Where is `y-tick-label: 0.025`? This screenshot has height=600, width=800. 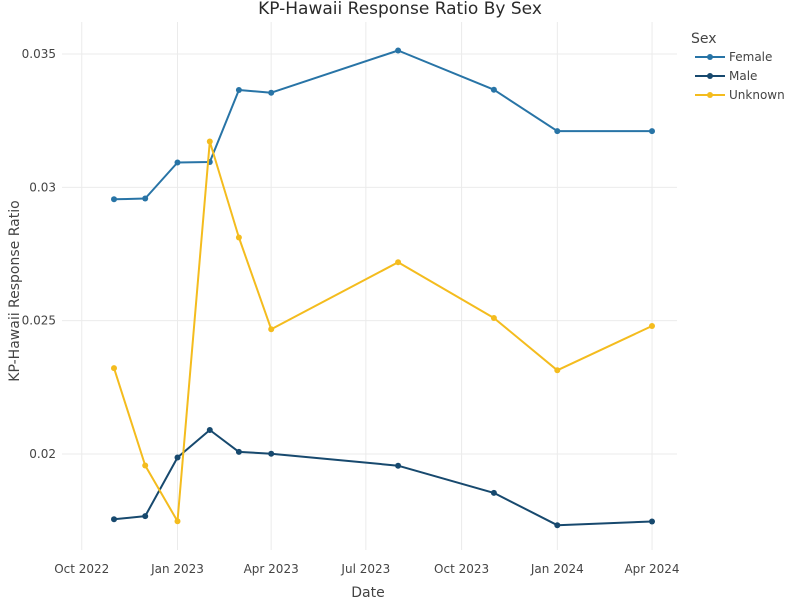 y-tick-label: 0.025 is located at coordinates (39, 321).